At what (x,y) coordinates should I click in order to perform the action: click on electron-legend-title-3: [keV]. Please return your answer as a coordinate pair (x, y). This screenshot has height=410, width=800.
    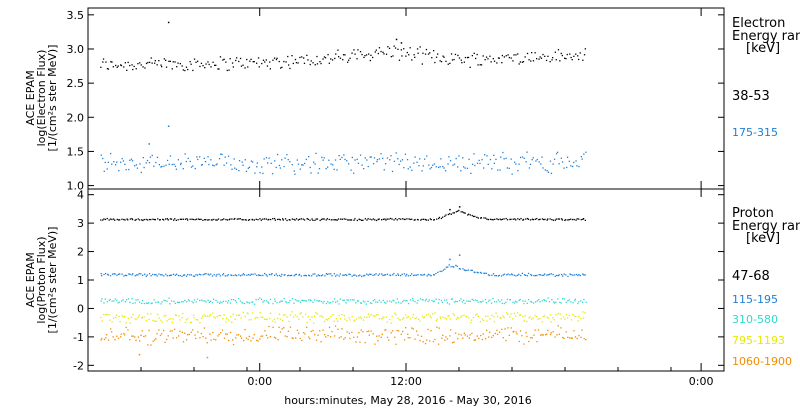
    Looking at the image, I should click on (763, 48).